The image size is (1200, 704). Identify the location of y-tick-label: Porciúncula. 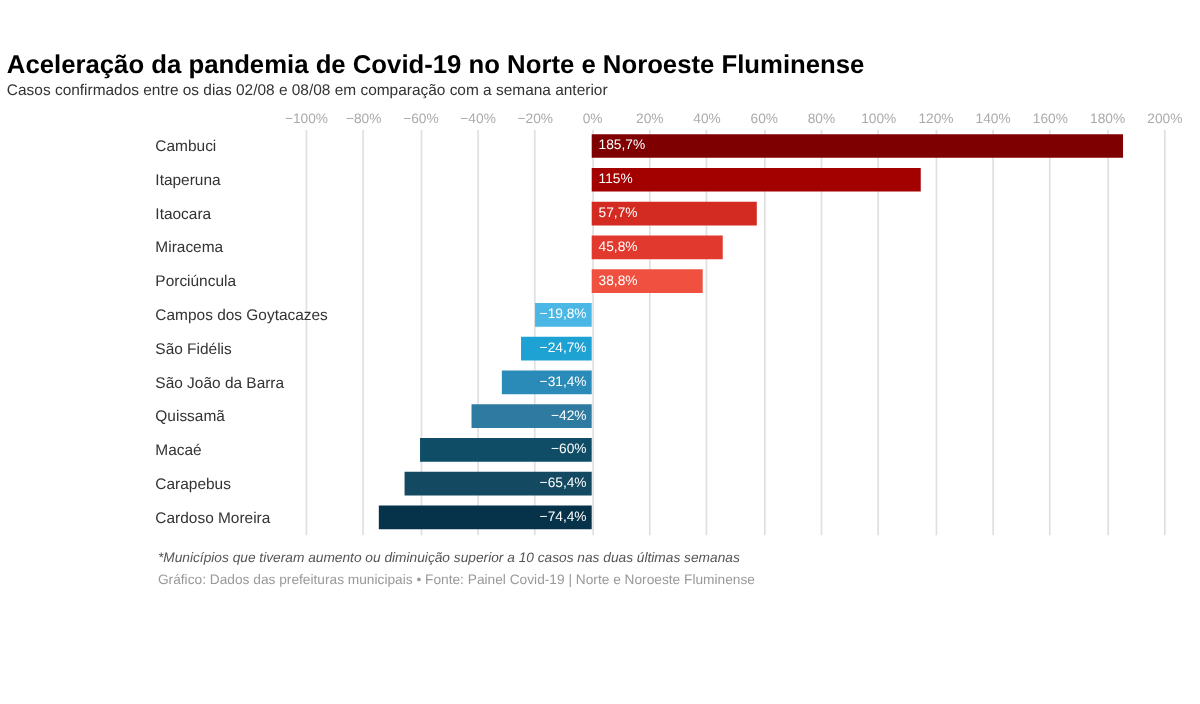
(196, 281).